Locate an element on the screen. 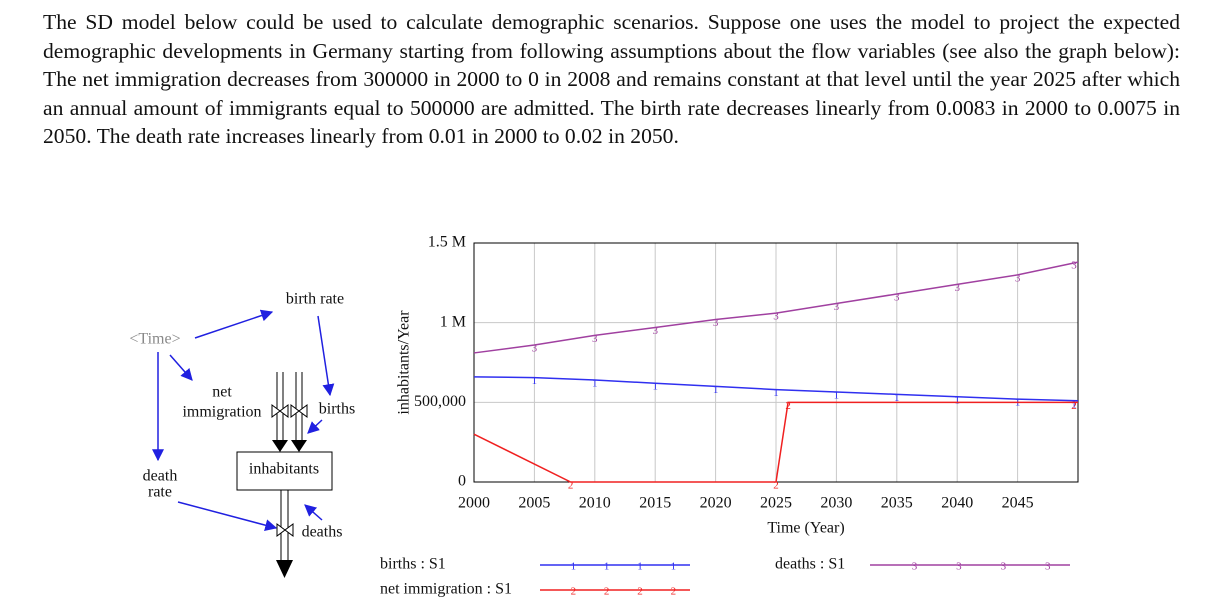  node-label: birth rate is located at coordinates (315, 299).